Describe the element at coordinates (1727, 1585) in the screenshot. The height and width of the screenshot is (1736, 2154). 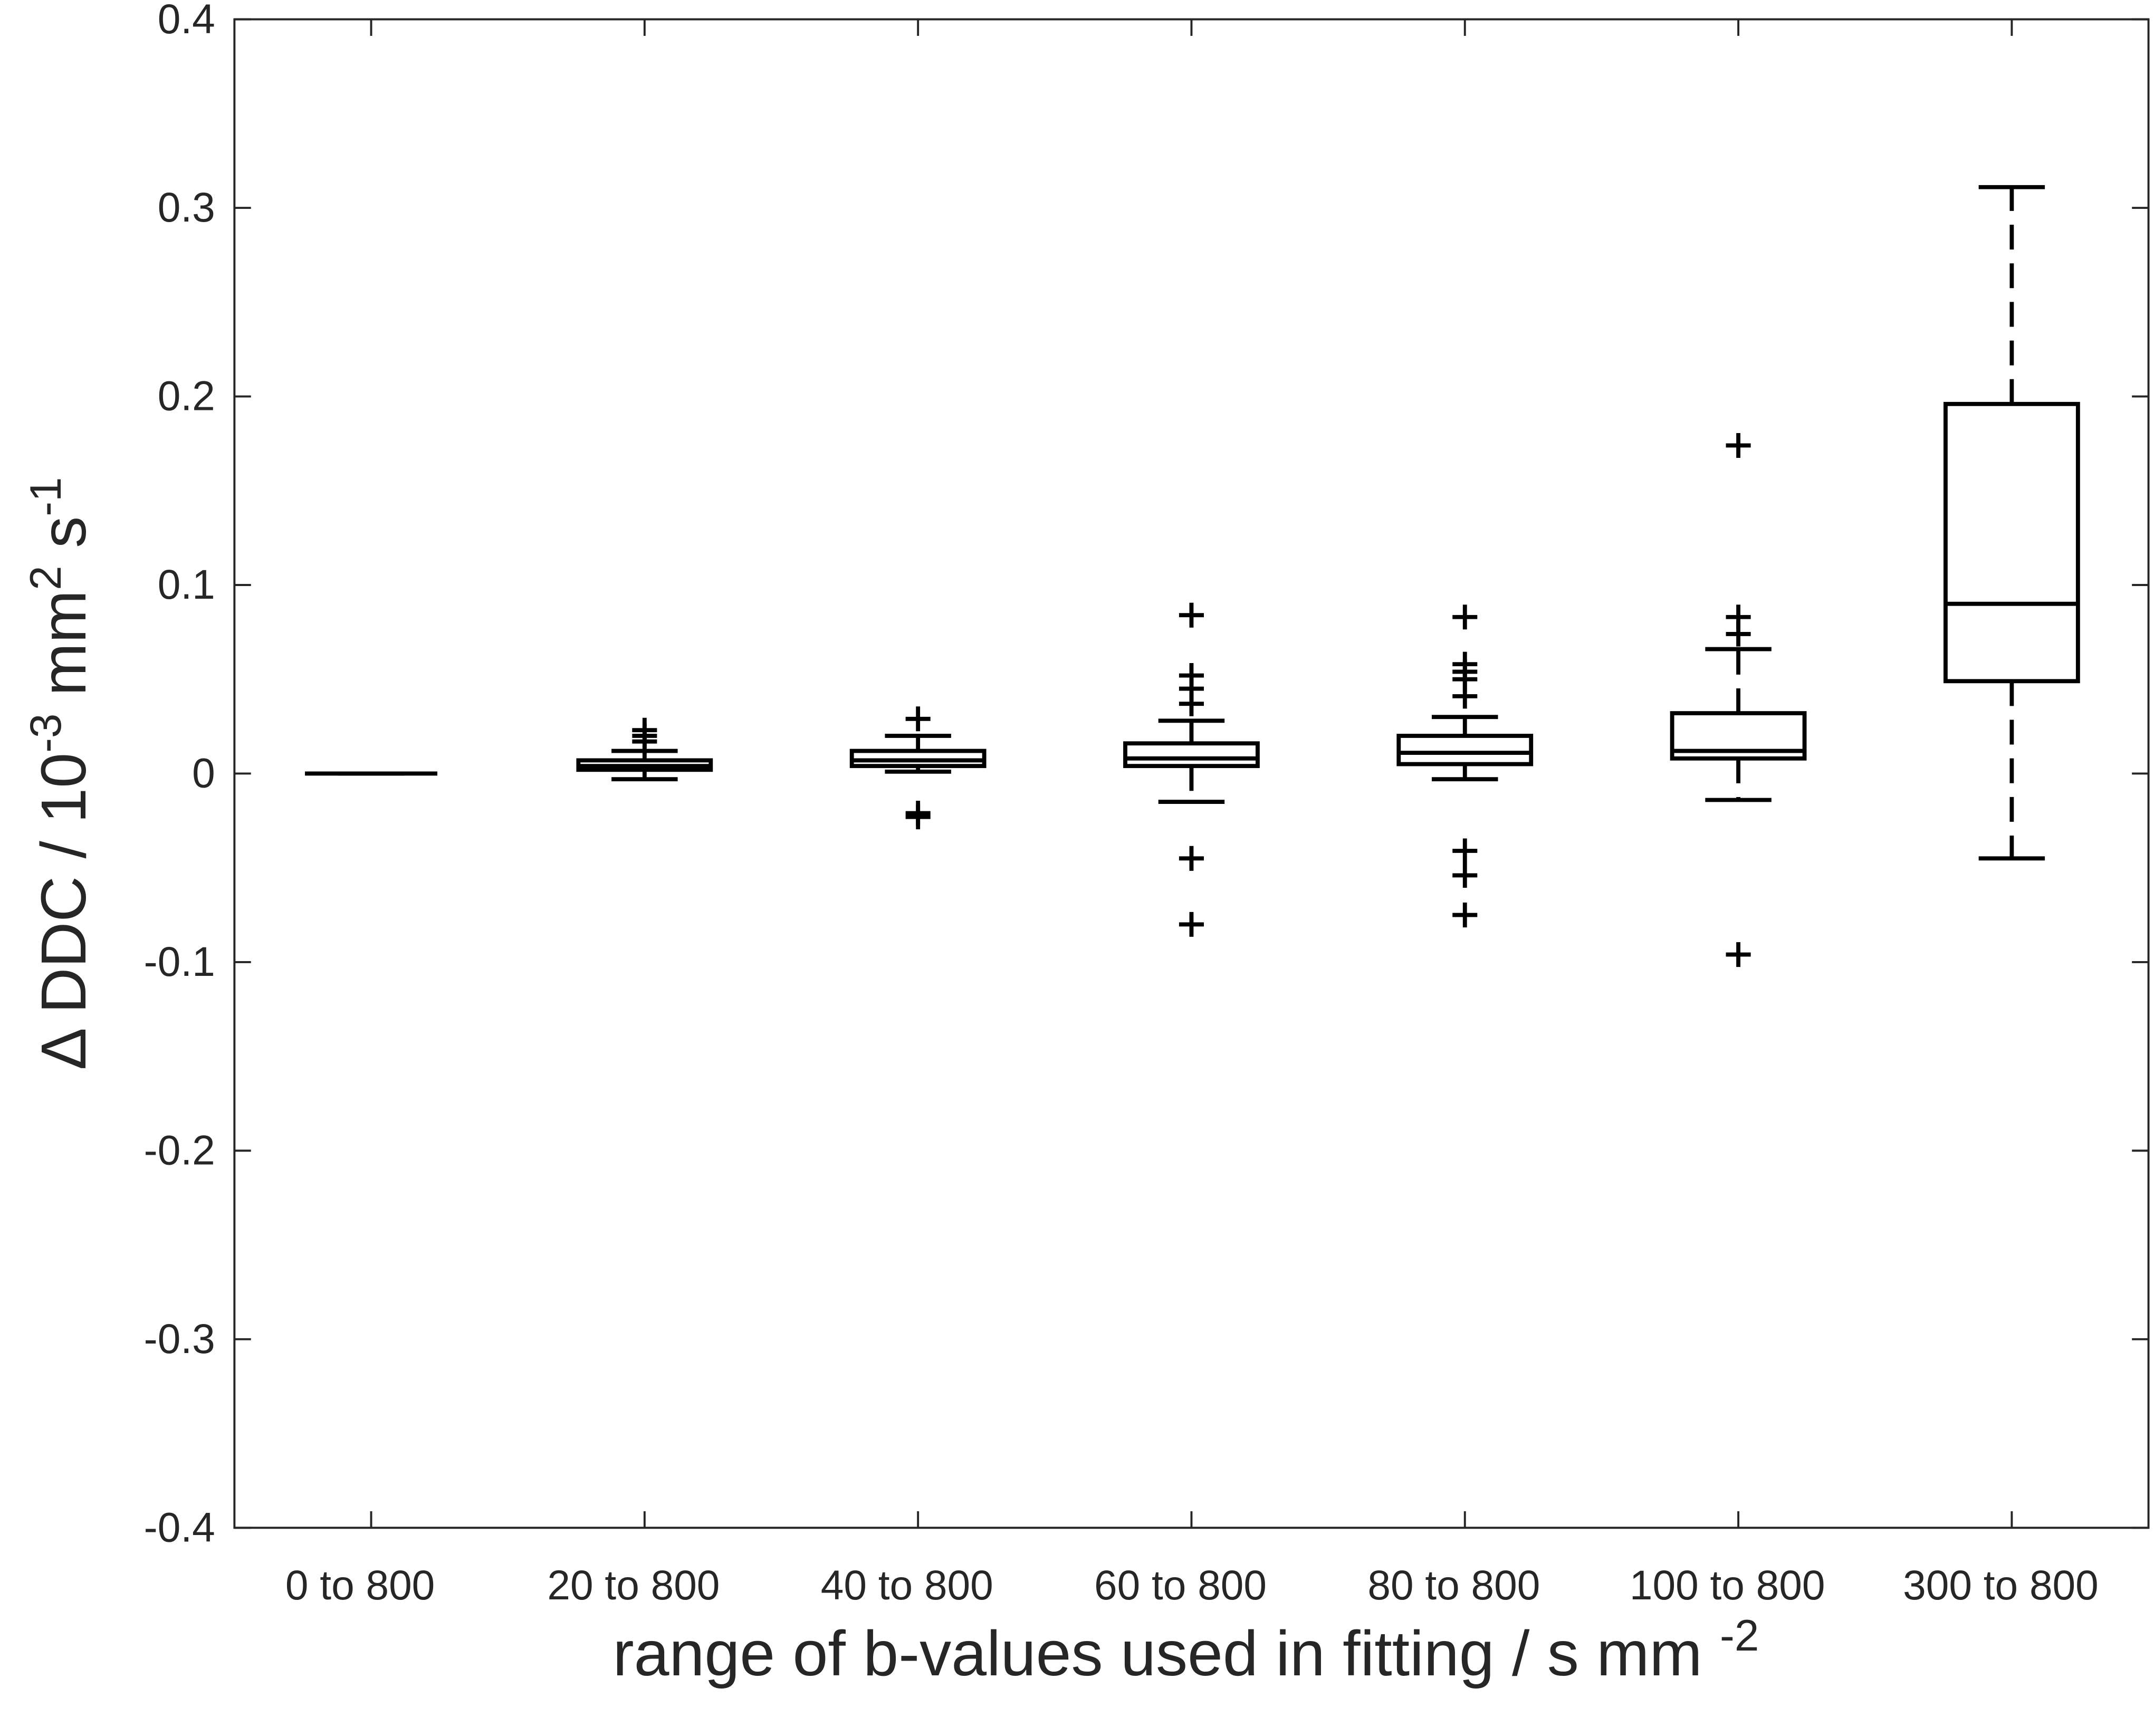
I see `x-tick-label: 100 to 800` at that location.